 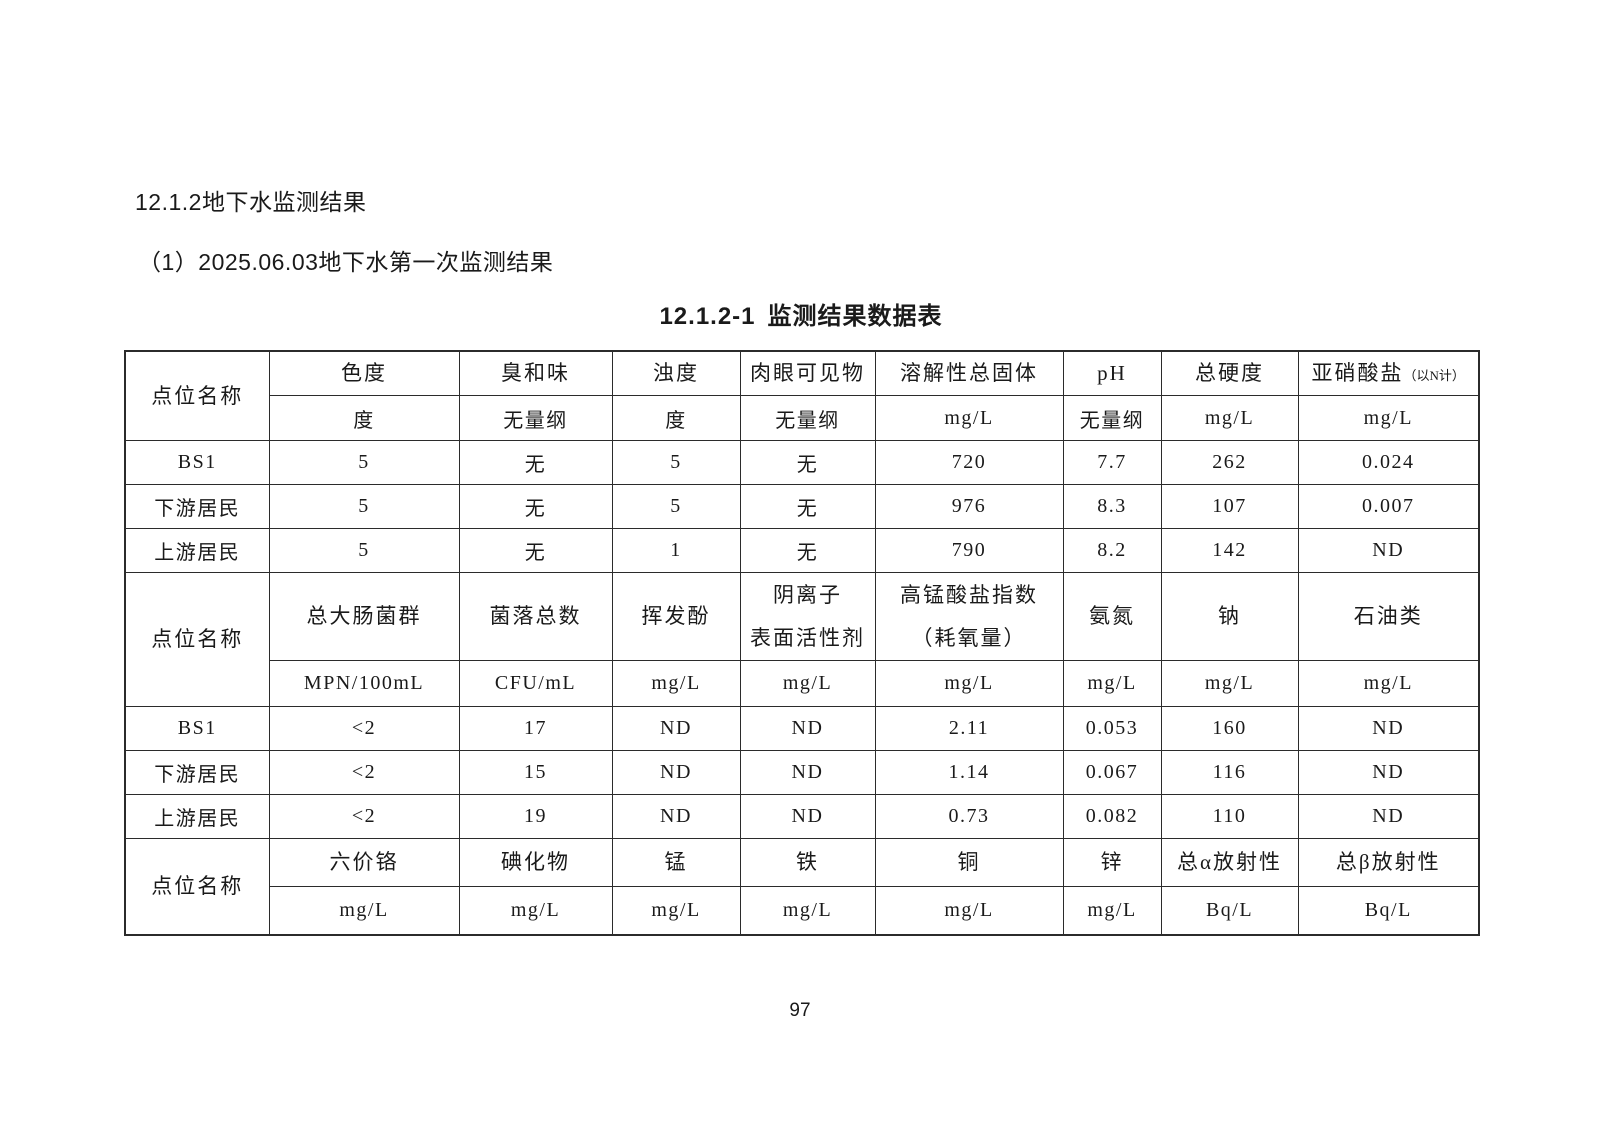 What do you see at coordinates (1434, 375) in the screenshot?
I see `param-note: （以N计）` at bounding box center [1434, 375].